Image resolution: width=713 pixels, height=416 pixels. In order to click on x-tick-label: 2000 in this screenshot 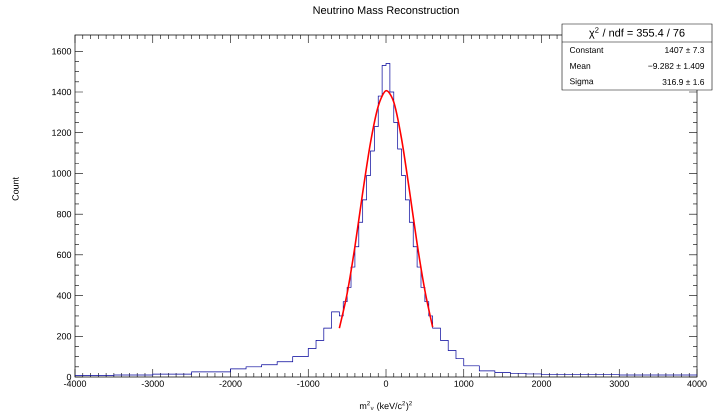, I will do `click(542, 383)`.